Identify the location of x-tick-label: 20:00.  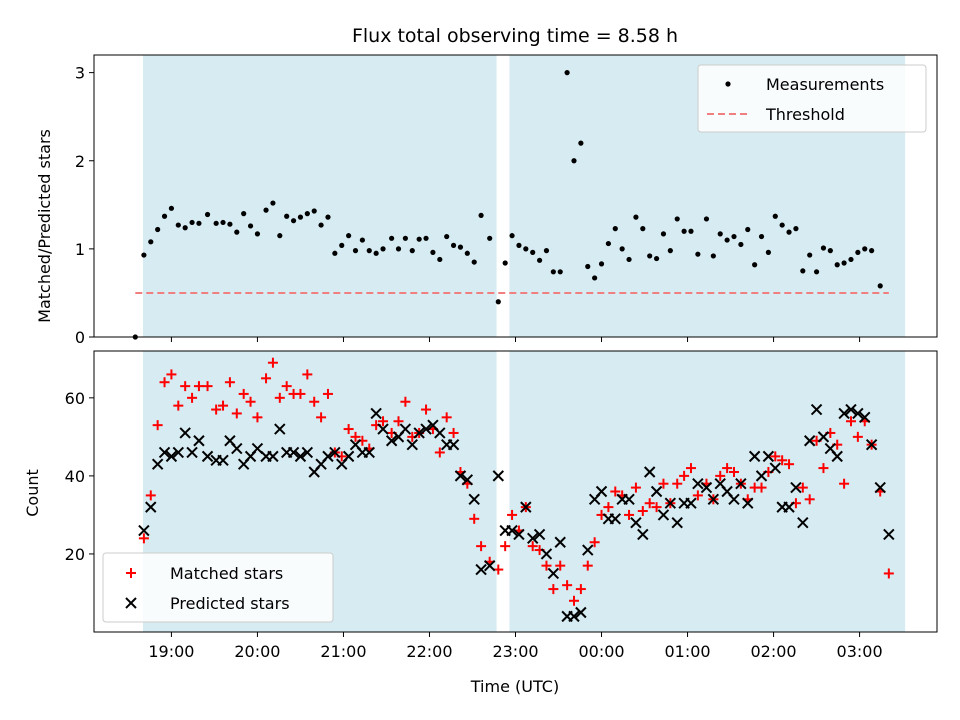
(257, 651).